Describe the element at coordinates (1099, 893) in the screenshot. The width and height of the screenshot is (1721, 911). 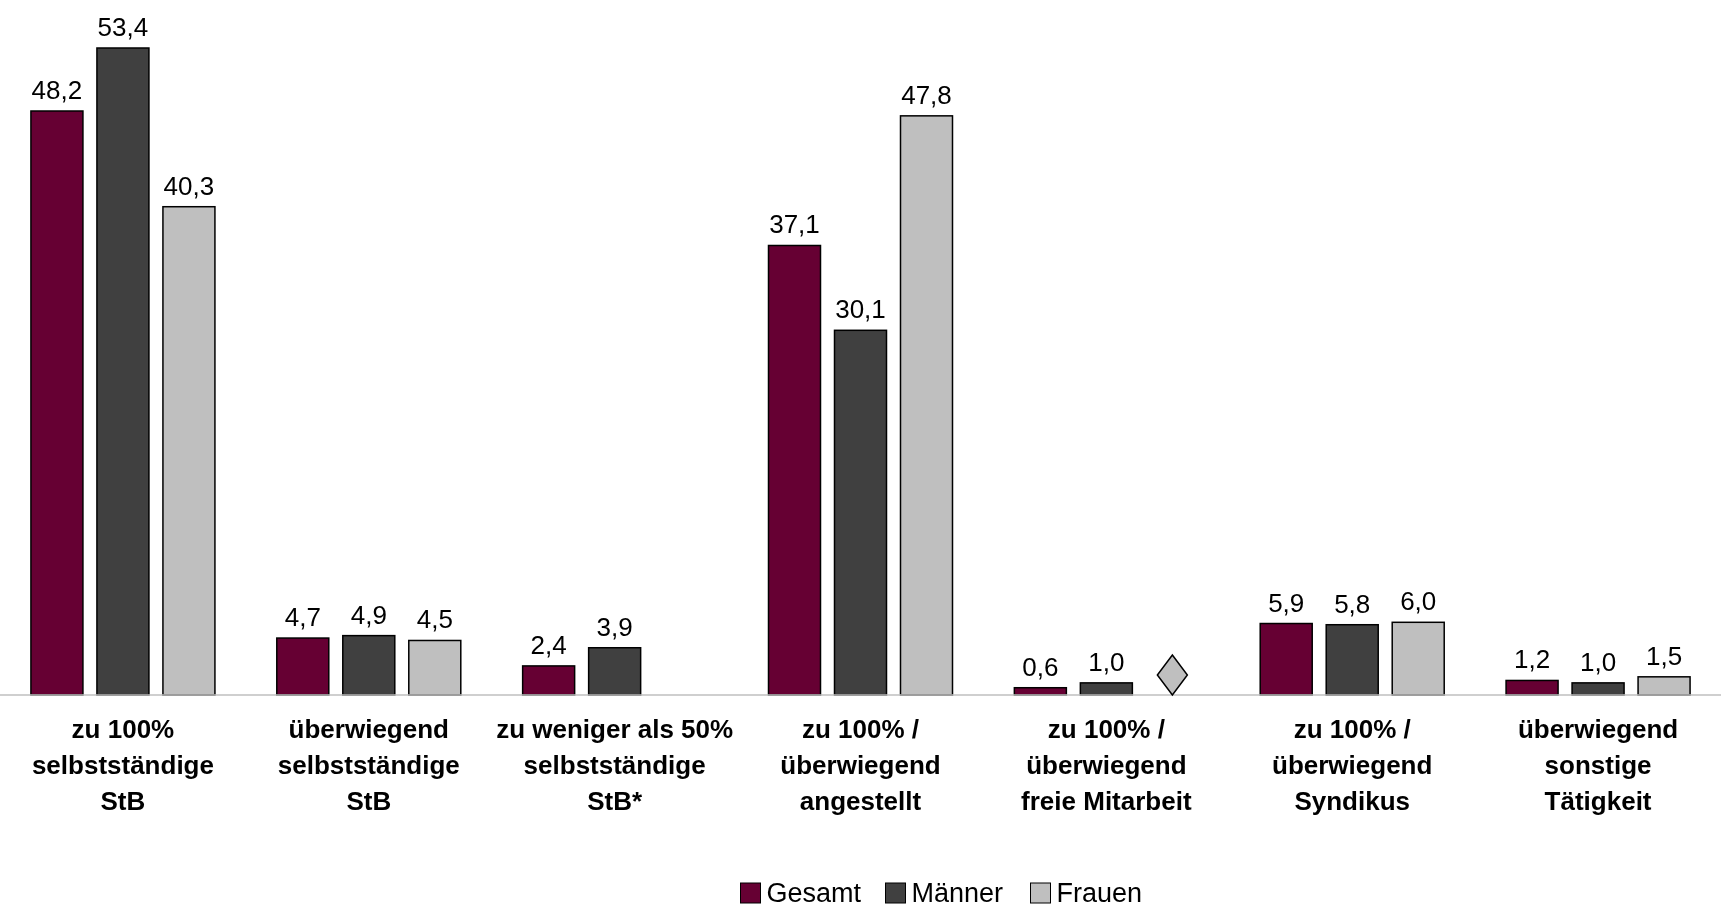
I see `legend-label: Frauen` at that location.